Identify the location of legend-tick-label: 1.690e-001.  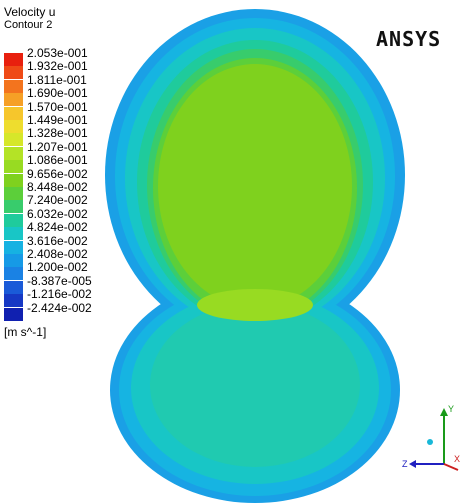
(57, 93).